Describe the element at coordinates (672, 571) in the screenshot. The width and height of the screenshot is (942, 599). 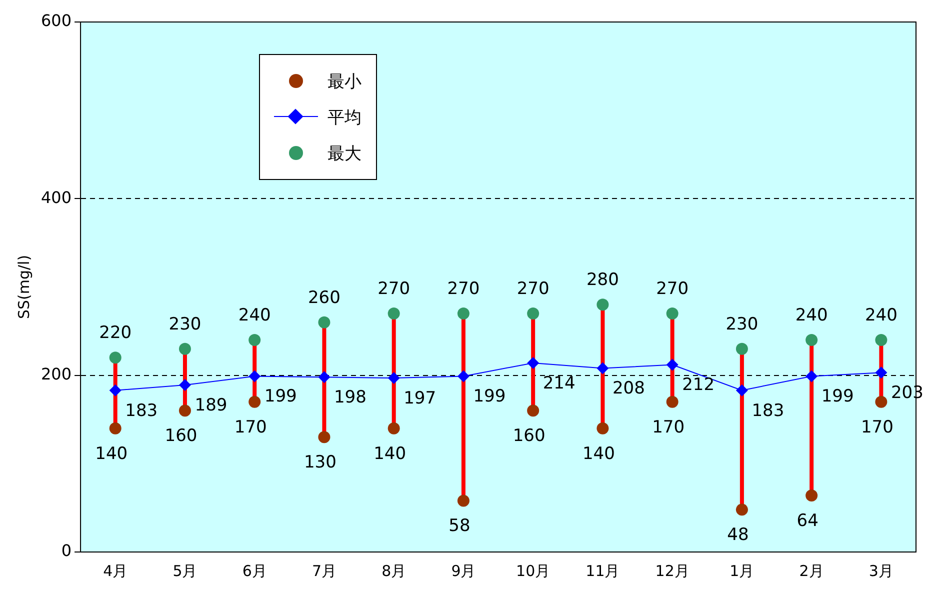
I see `x-tick-label: 12月` at that location.